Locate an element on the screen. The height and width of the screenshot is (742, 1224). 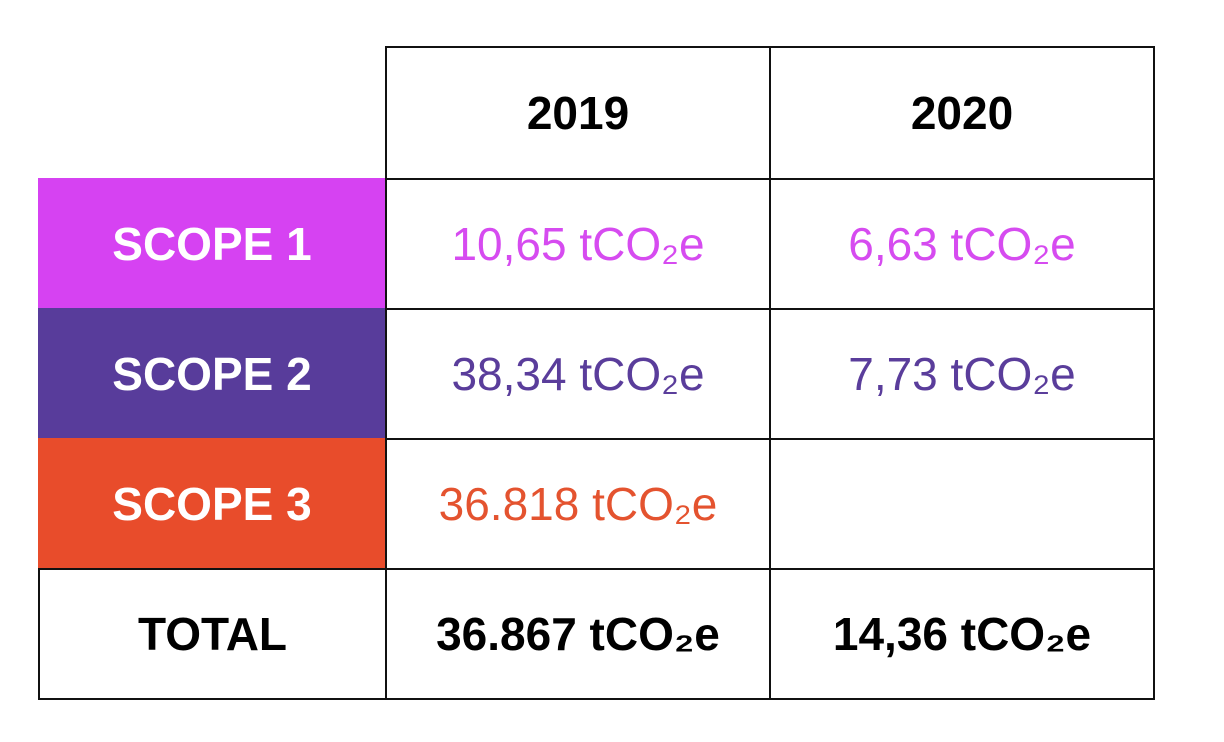
total-cell: 14,36 tCO₂e is located at coordinates (962, 634).